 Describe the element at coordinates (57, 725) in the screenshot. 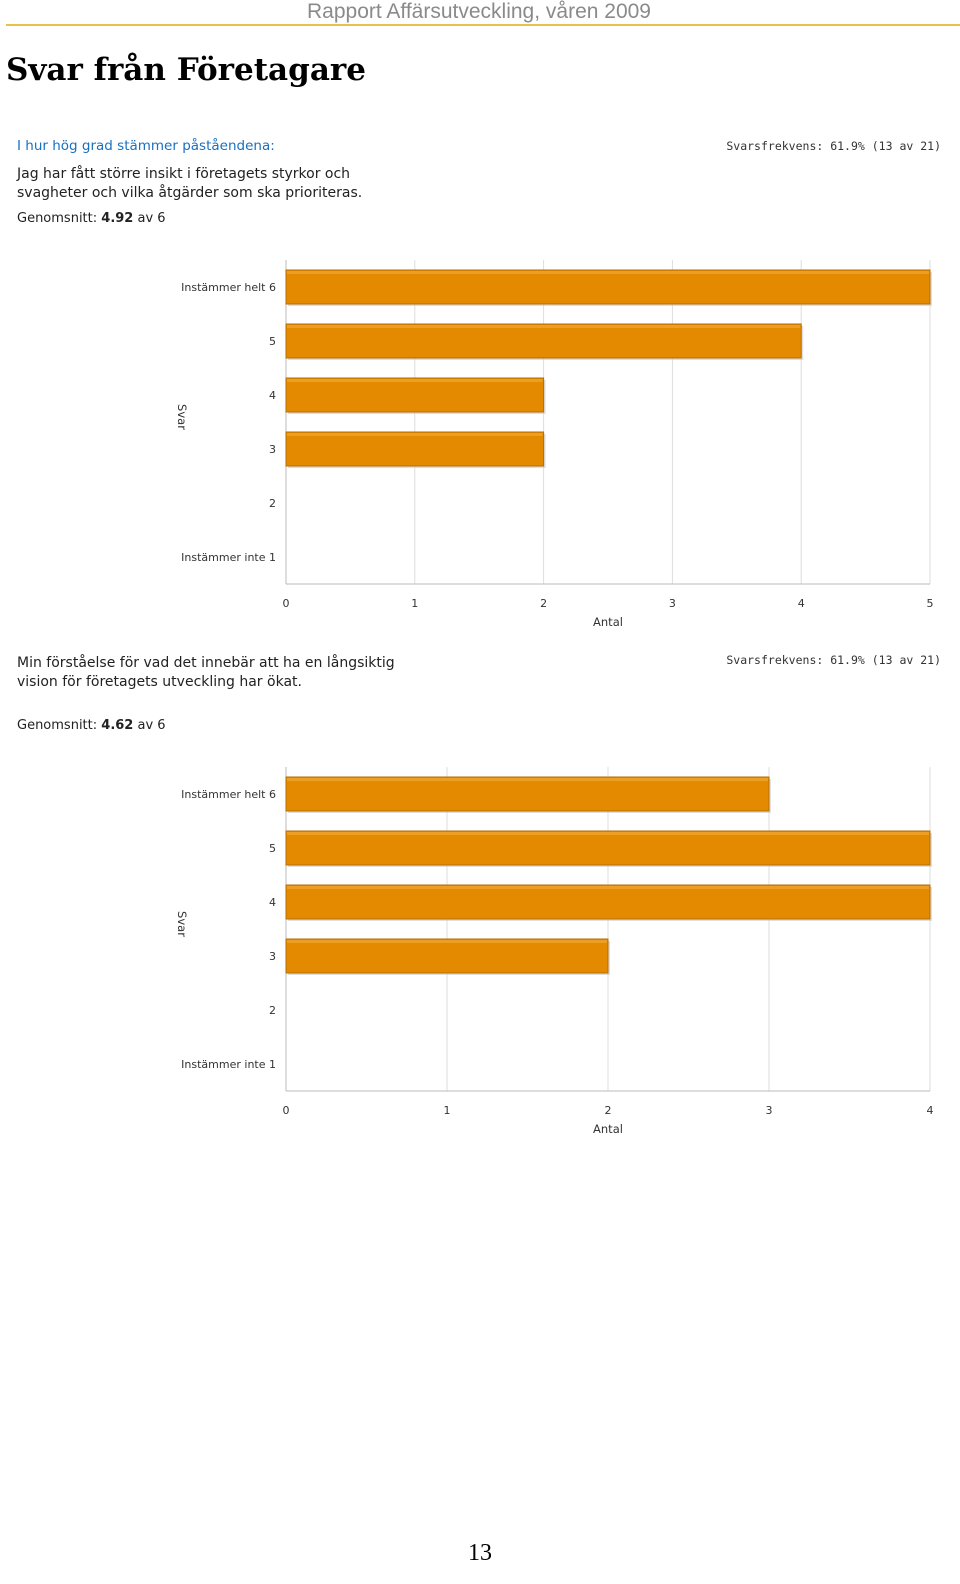

I see `chart-2-mean-label: Genomsnitt:` at that location.